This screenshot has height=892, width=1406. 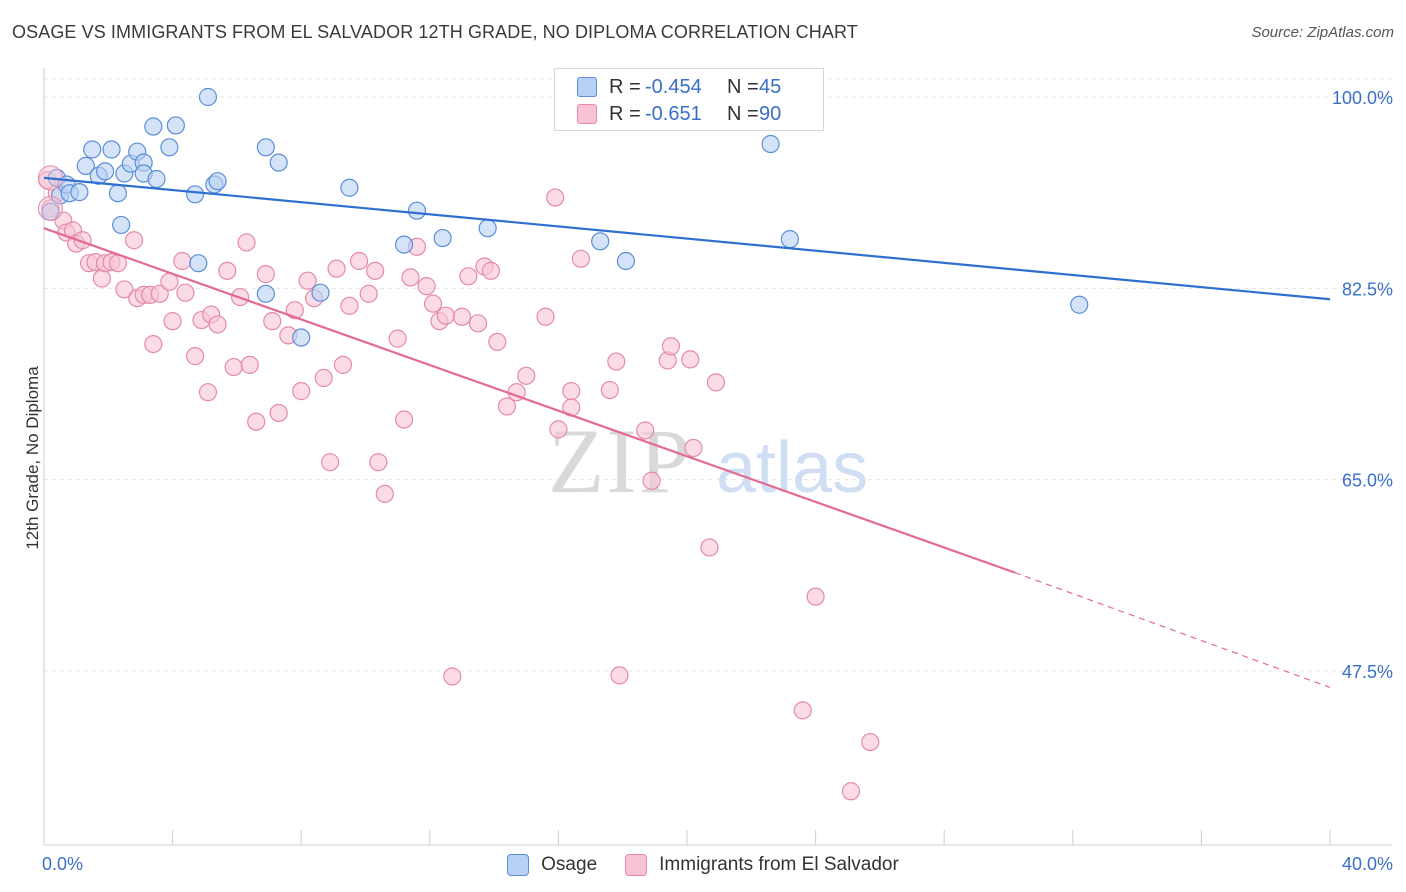 I want to click on legend-item-el-salvador: Immigrants from El Salvador, so click(x=762, y=865).